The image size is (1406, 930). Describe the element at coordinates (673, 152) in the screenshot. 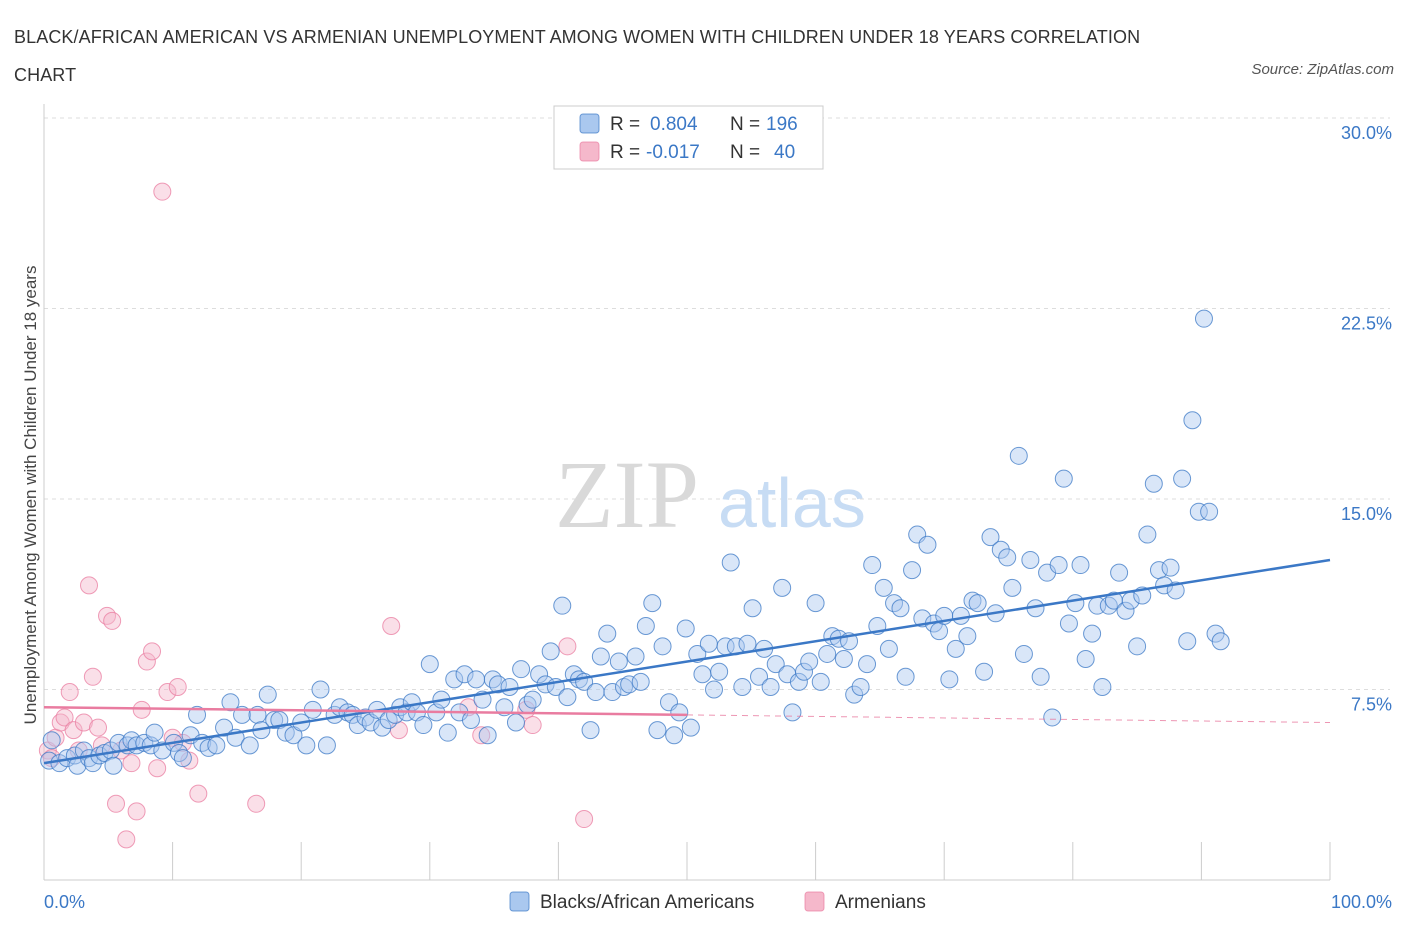

I see `legend-r-value-pink: -0.017` at that location.